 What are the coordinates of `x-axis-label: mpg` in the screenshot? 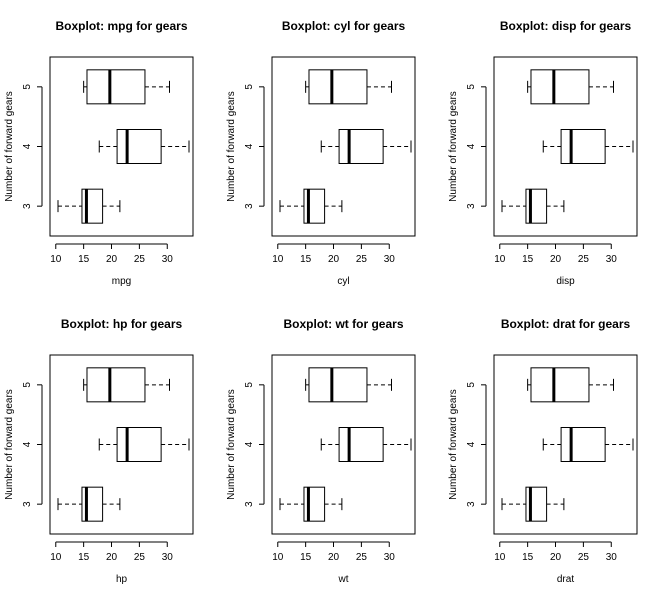 It's located at (121, 281).